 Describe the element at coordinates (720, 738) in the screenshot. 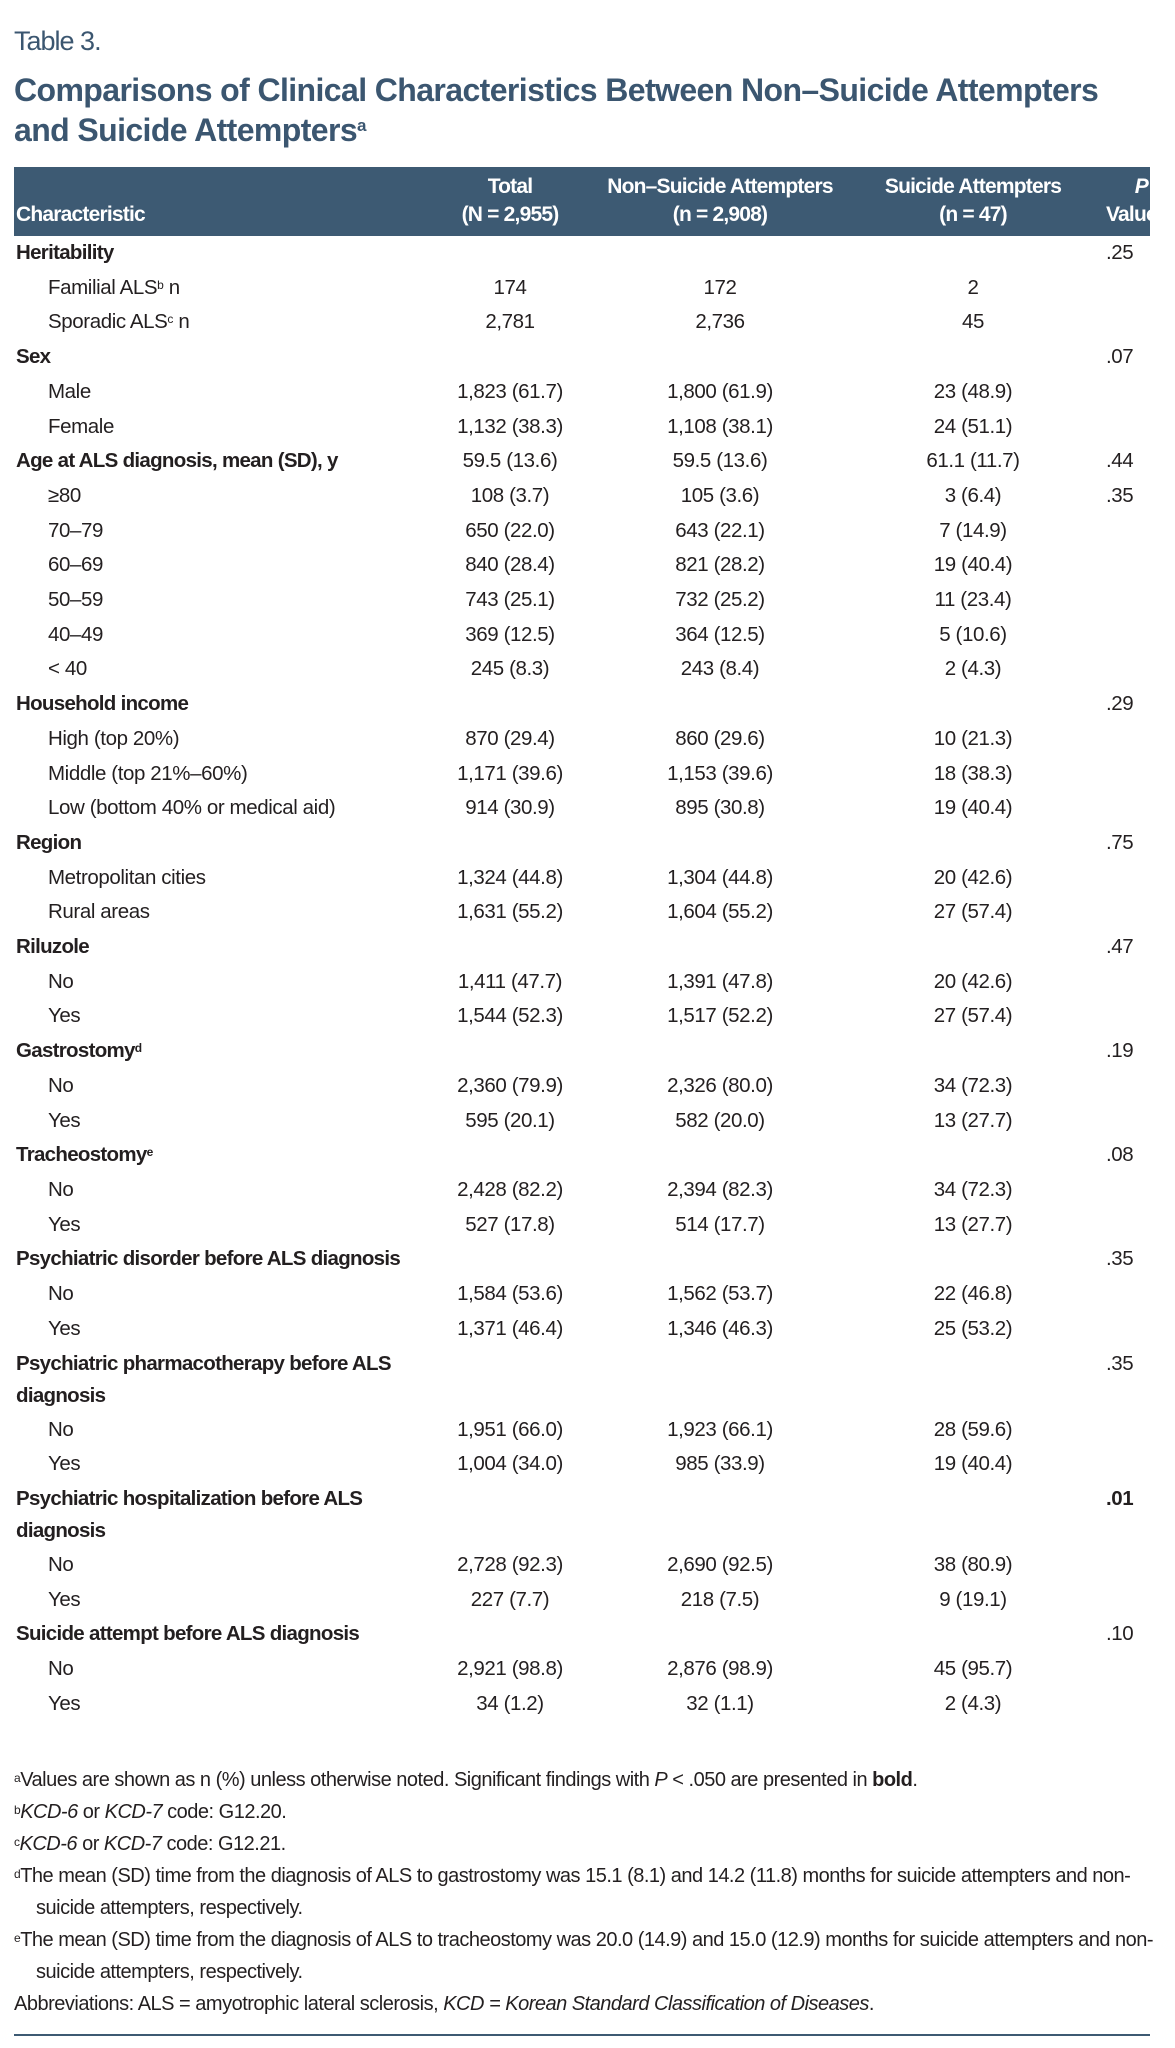

I see `cell-non-suicide: 860 (29.6)` at that location.